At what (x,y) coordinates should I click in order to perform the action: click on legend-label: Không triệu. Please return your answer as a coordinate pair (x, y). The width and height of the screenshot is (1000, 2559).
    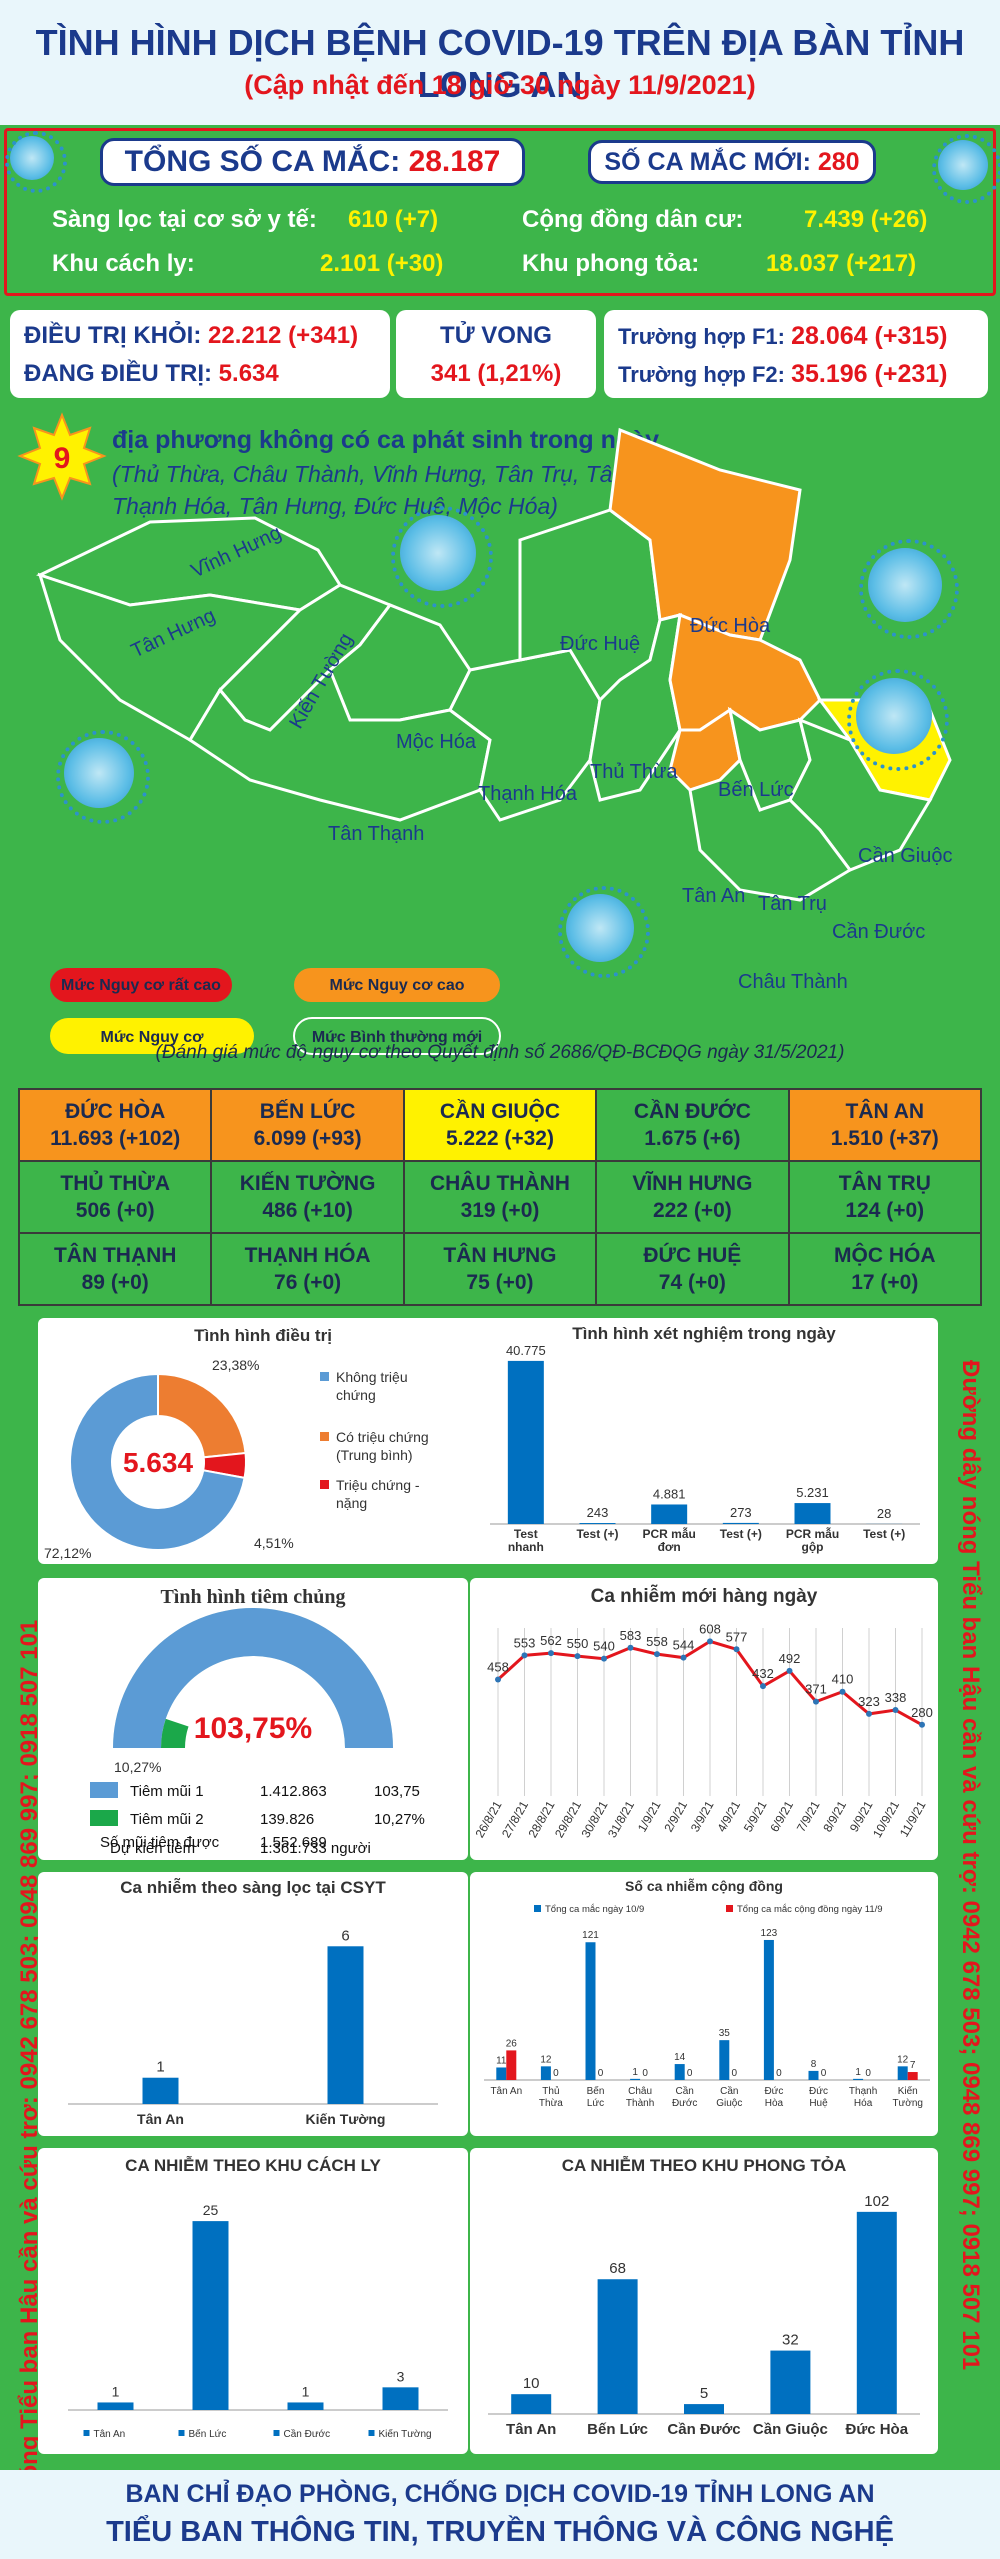
    Looking at the image, I should click on (372, 1377).